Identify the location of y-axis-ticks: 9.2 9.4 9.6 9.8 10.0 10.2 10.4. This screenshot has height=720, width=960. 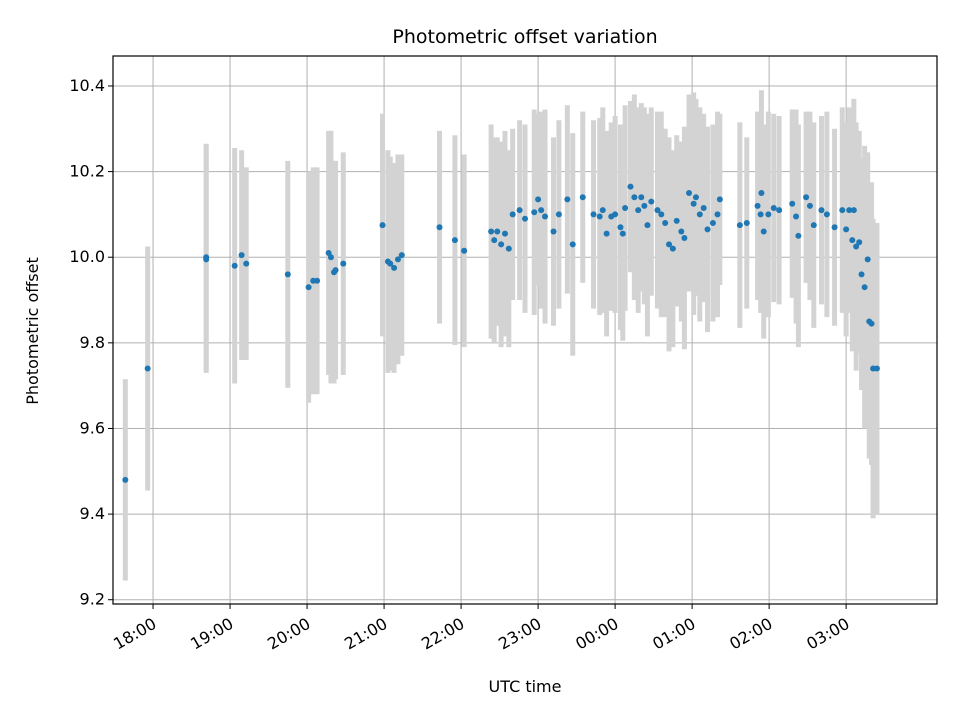
(91, 342).